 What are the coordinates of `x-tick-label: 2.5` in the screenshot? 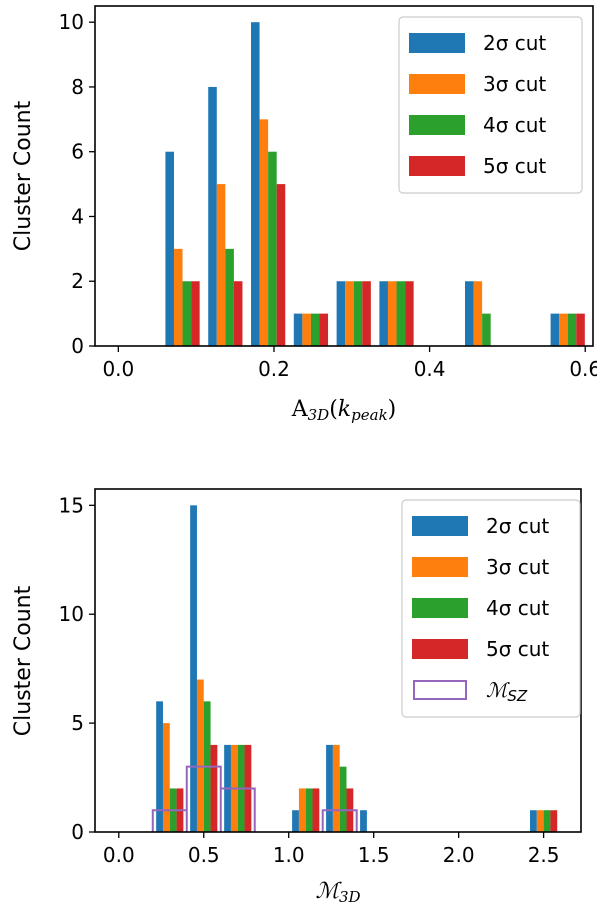 It's located at (544, 855).